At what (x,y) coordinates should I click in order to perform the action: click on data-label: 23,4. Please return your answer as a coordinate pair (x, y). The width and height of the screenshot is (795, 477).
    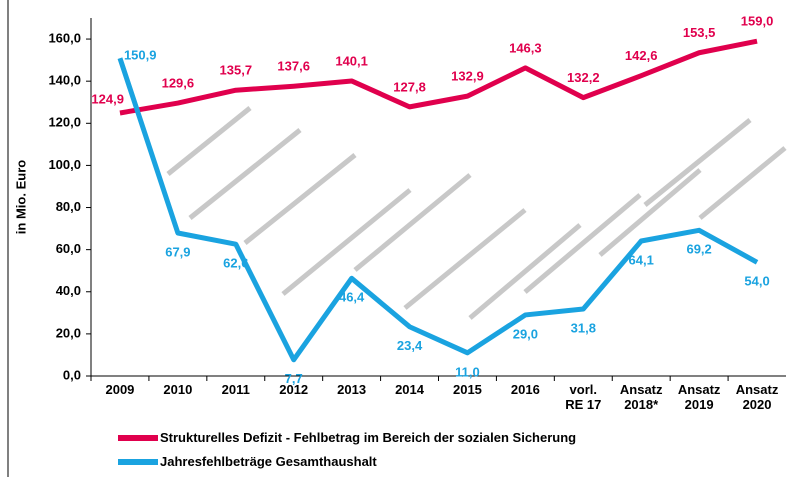
    Looking at the image, I should click on (410, 345).